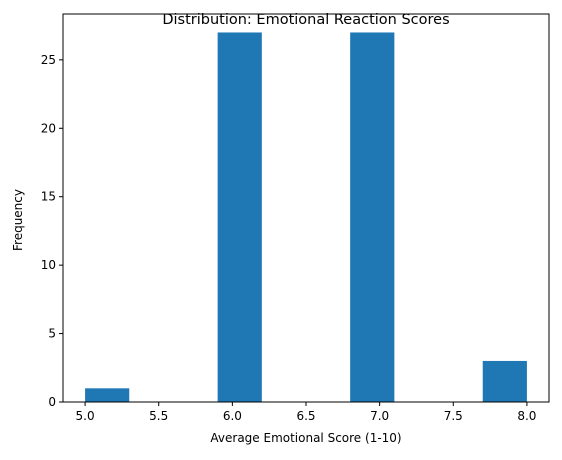 This screenshot has height=460, width=562. I want to click on x-tick-label: 6.0, so click(232, 416).